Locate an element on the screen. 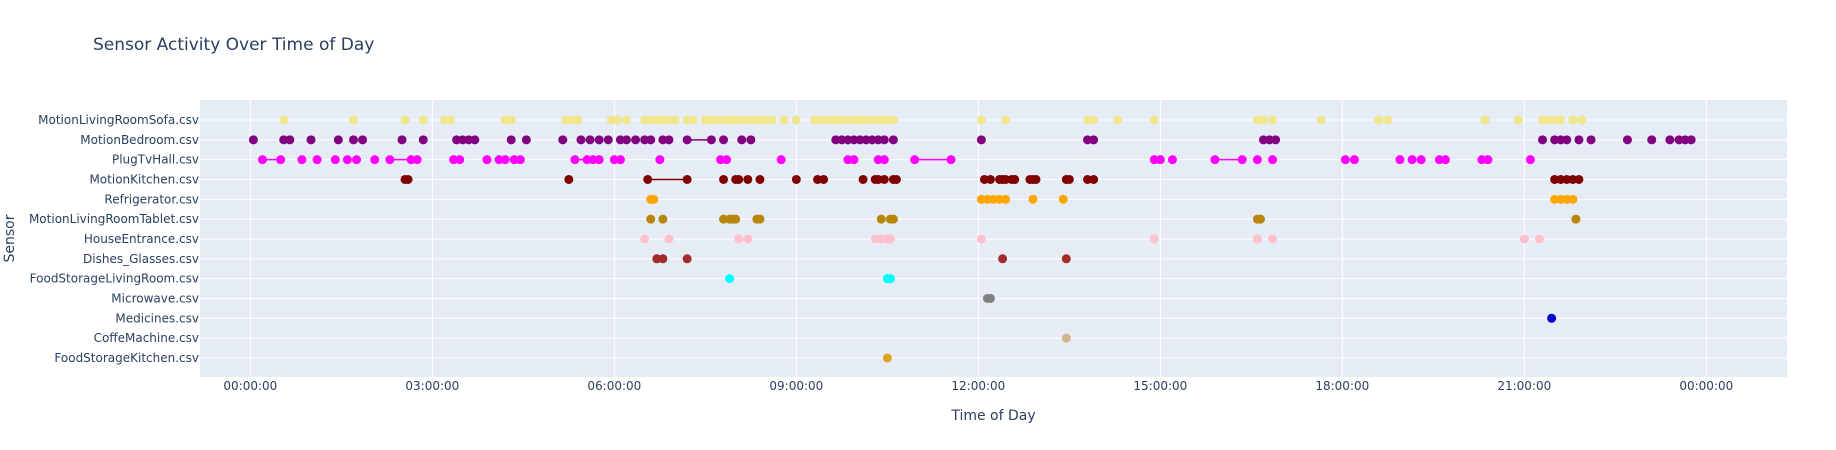  y-tick-label: MotionLivingRoomTablet.csv is located at coordinates (114, 219).